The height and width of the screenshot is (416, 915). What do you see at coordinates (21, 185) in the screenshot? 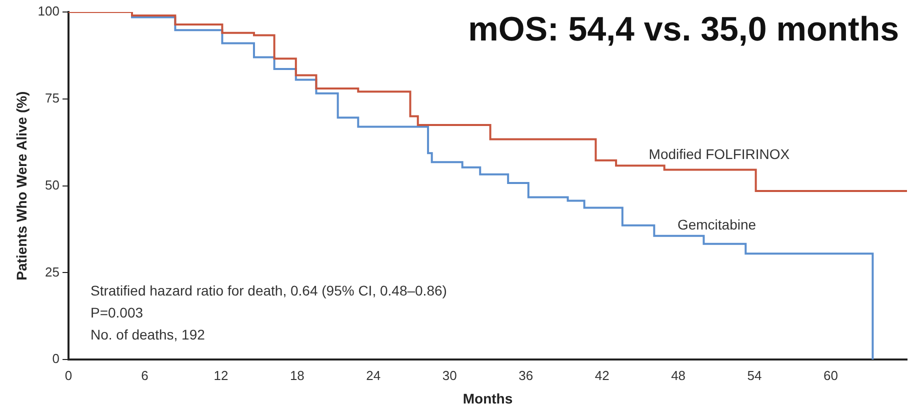
I see `y-axis-title: Patients Who Were Alive (%)` at bounding box center [21, 185].